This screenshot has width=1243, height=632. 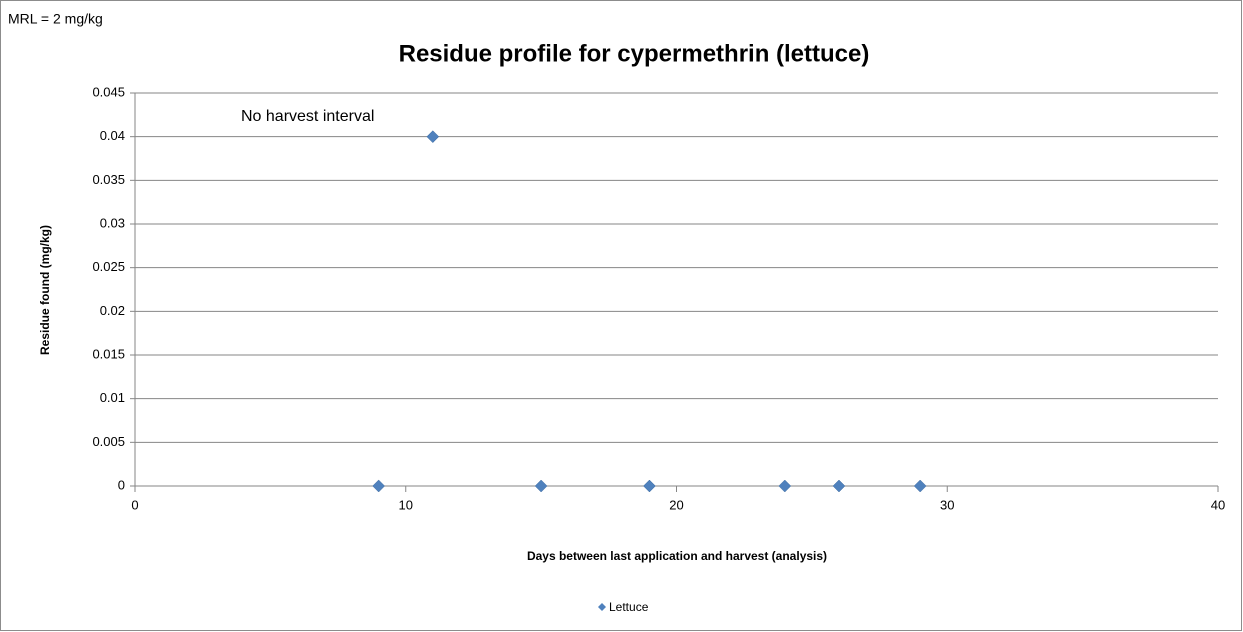 What do you see at coordinates (134, 504) in the screenshot?
I see `x-tick-label: 0` at bounding box center [134, 504].